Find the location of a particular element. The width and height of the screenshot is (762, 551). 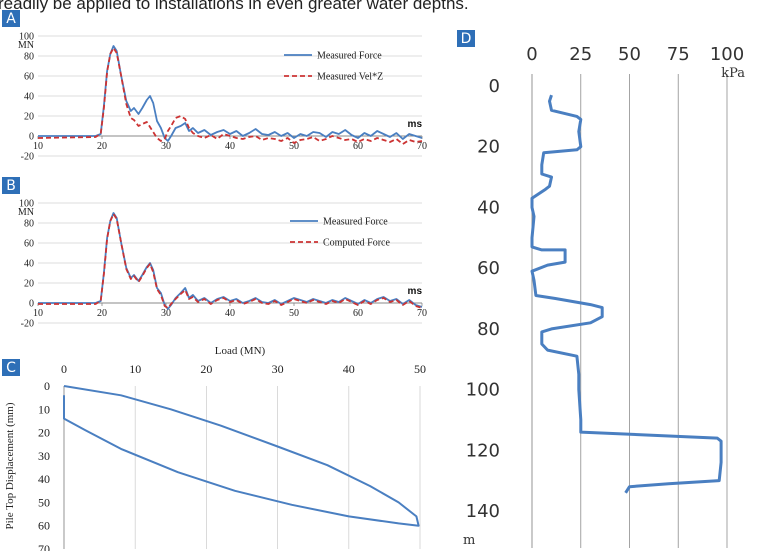

panel-label: D is located at coordinates (466, 39).